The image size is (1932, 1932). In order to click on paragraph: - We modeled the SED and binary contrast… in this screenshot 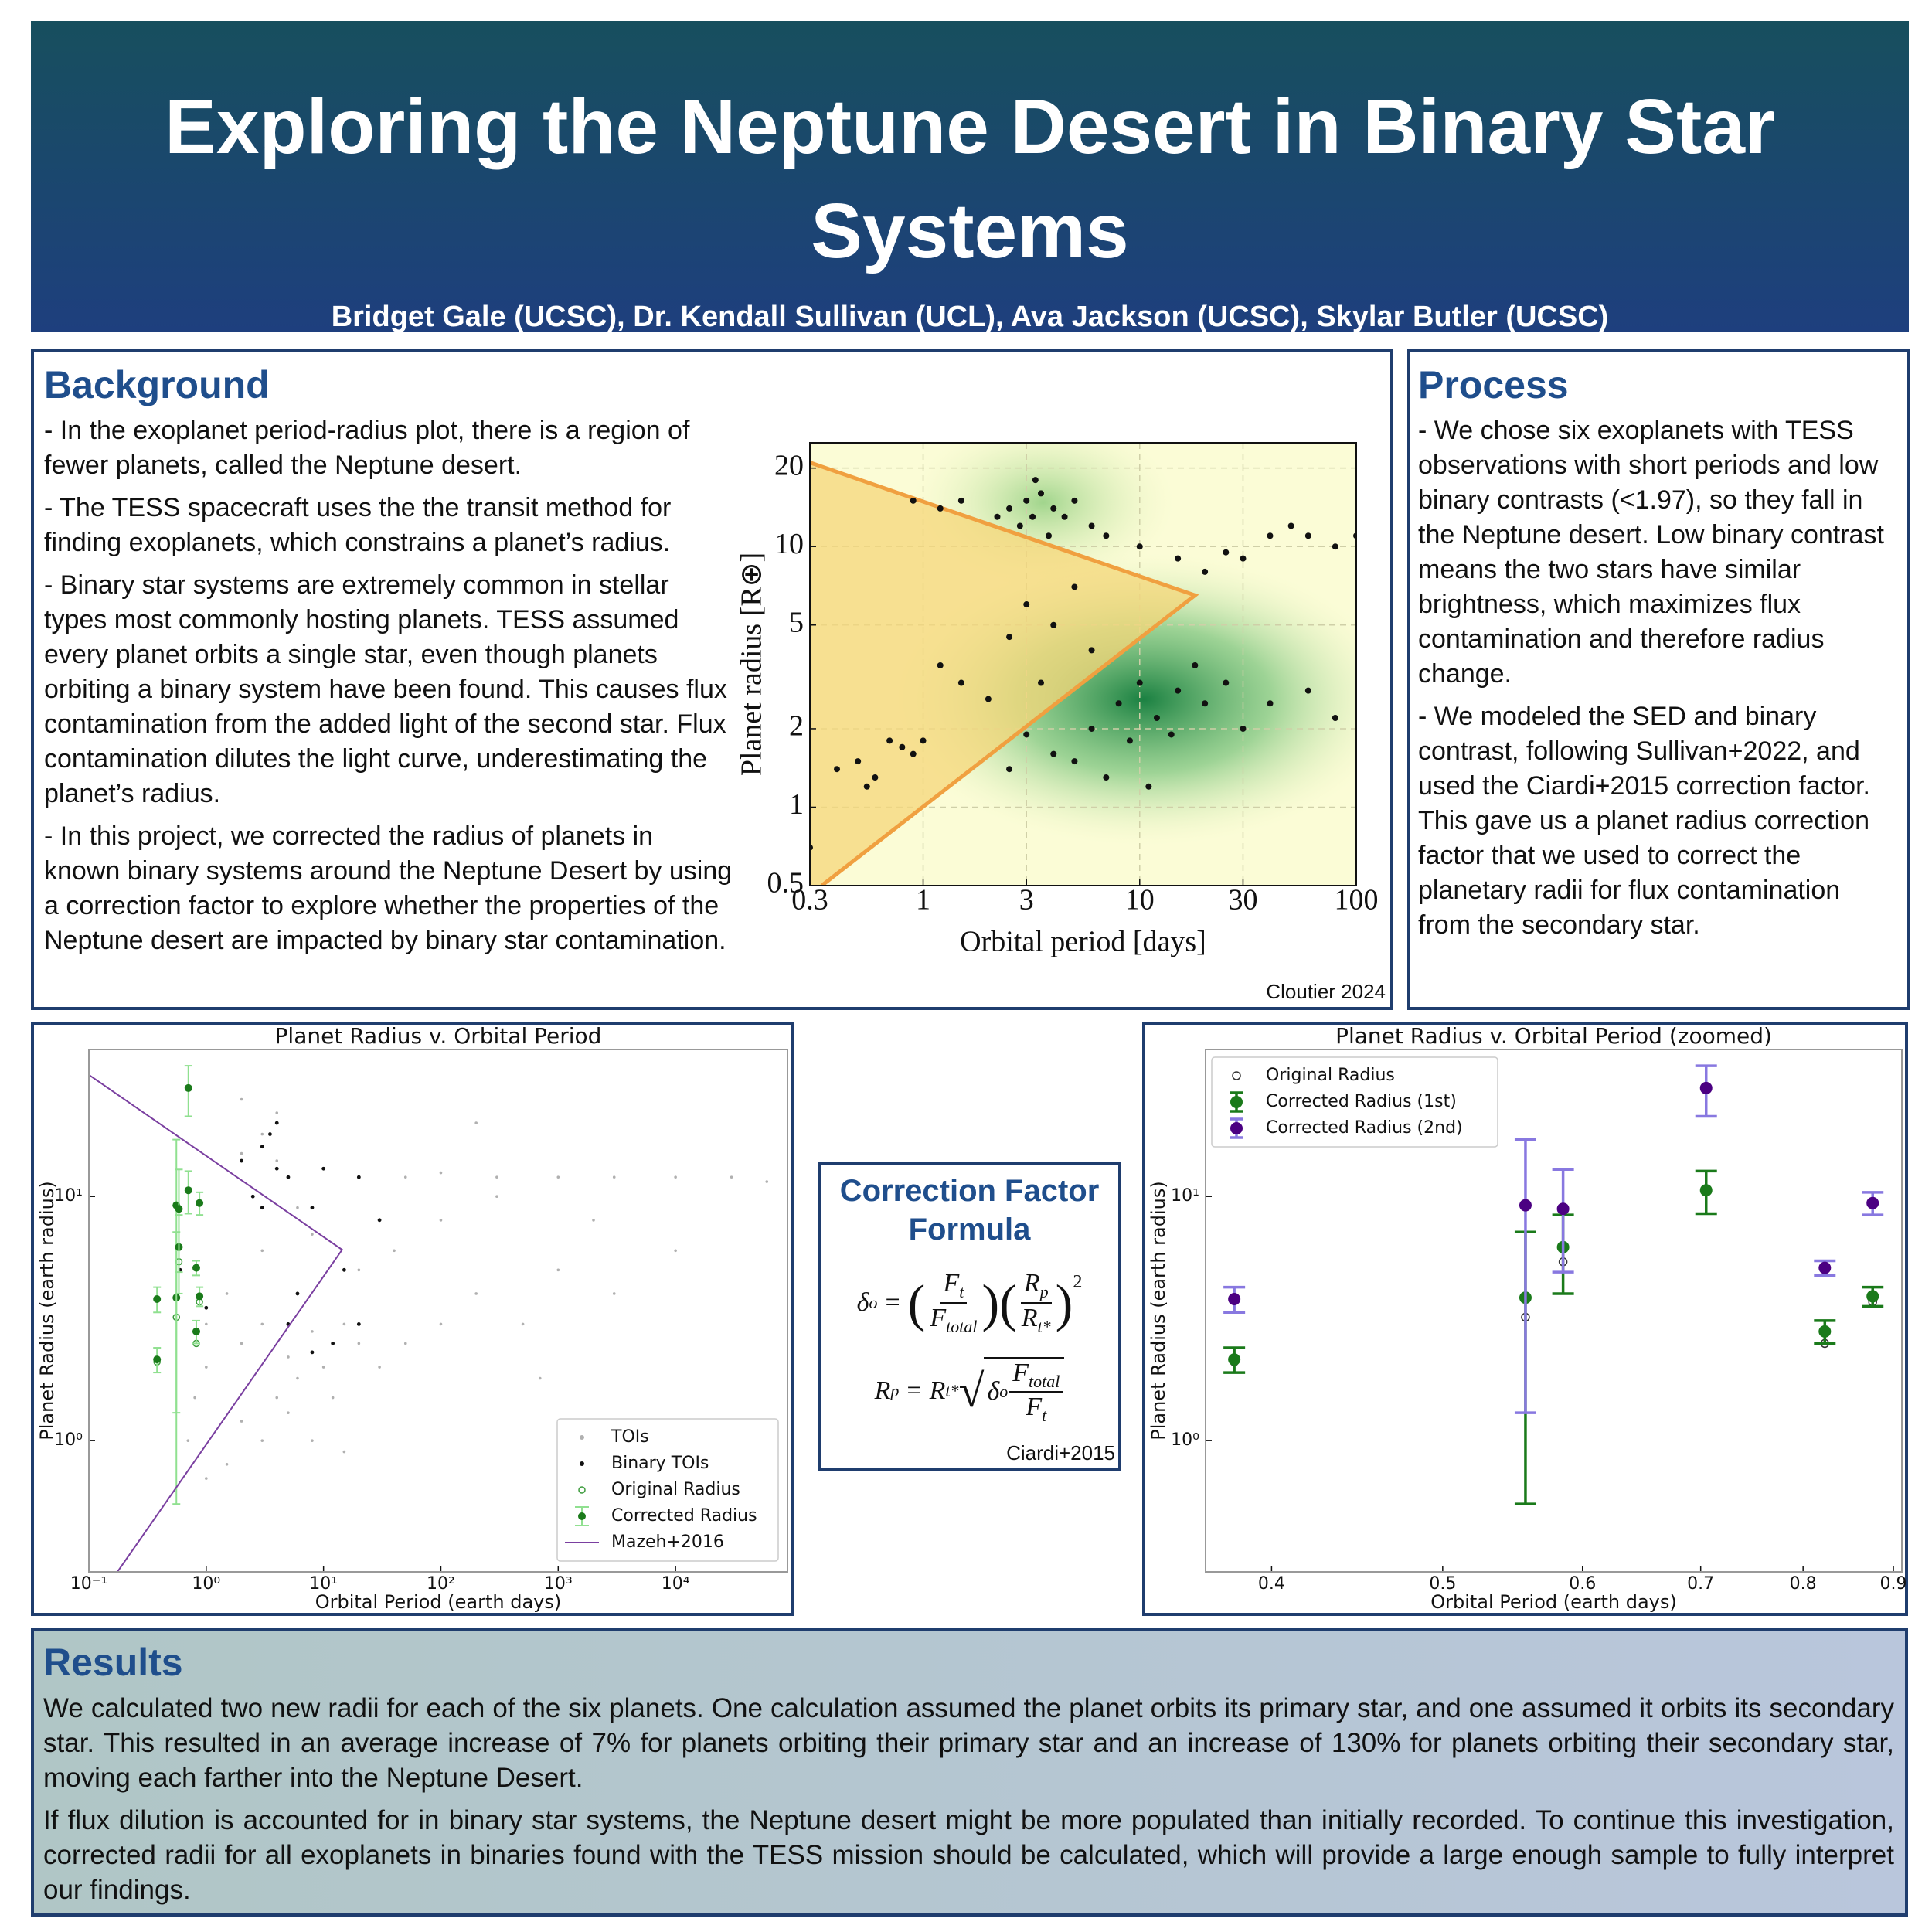, I will do `click(1644, 821)`.